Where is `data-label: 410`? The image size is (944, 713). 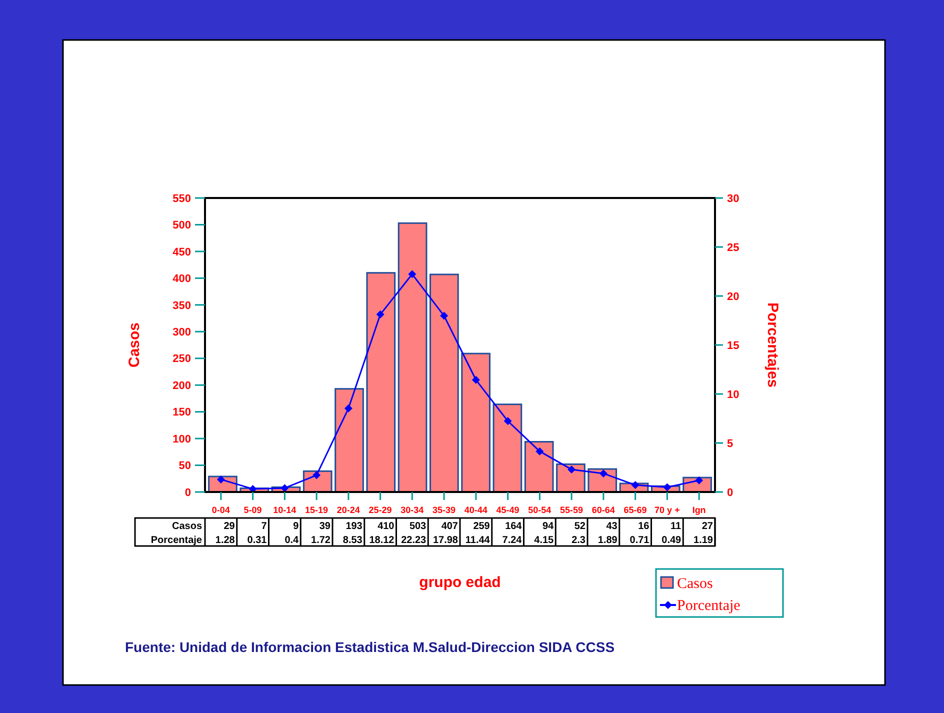
data-label: 410 is located at coordinates (386, 526).